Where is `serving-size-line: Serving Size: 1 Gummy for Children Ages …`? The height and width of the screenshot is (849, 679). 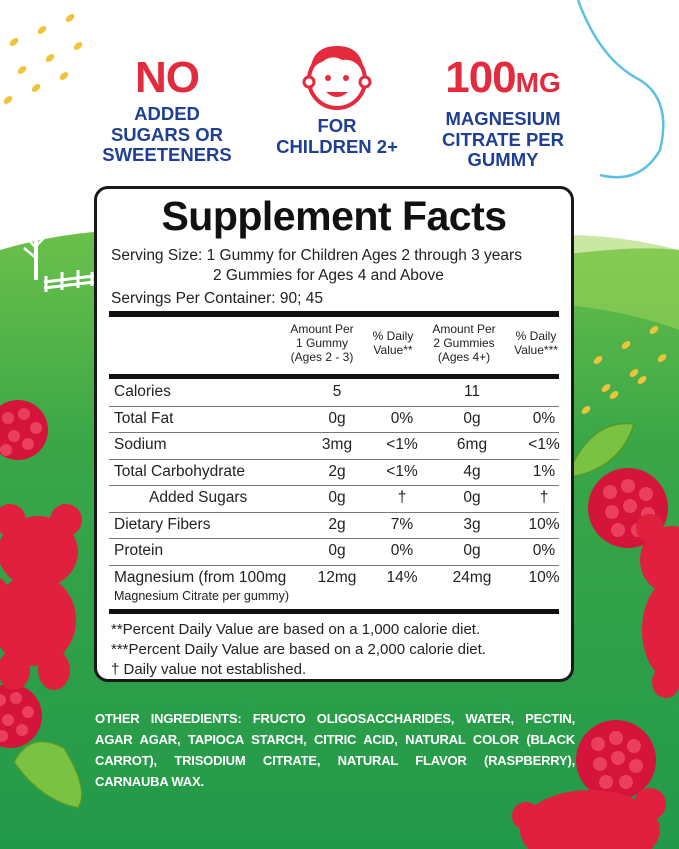
serving-size-line: Serving Size: 1 Gummy for Children Ages … is located at coordinates (316, 255).